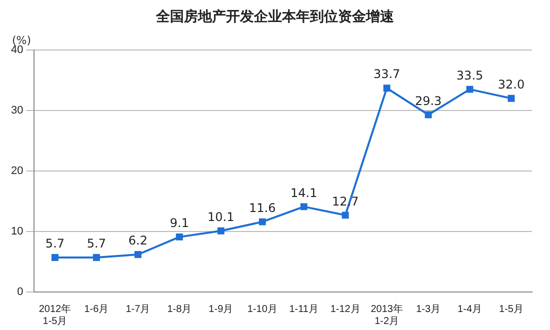  I want to click on y-tick-label: 40, so click(17, 50).